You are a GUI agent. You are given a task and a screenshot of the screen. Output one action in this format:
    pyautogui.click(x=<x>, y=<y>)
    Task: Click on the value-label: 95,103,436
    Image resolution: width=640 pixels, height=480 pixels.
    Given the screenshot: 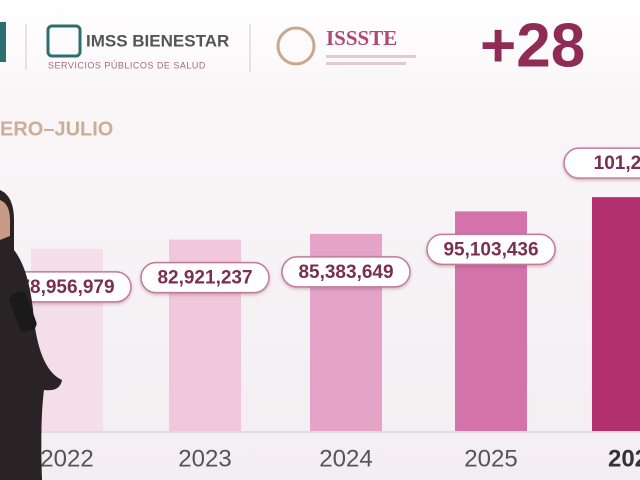 What is the action you would take?
    pyautogui.click(x=490, y=249)
    